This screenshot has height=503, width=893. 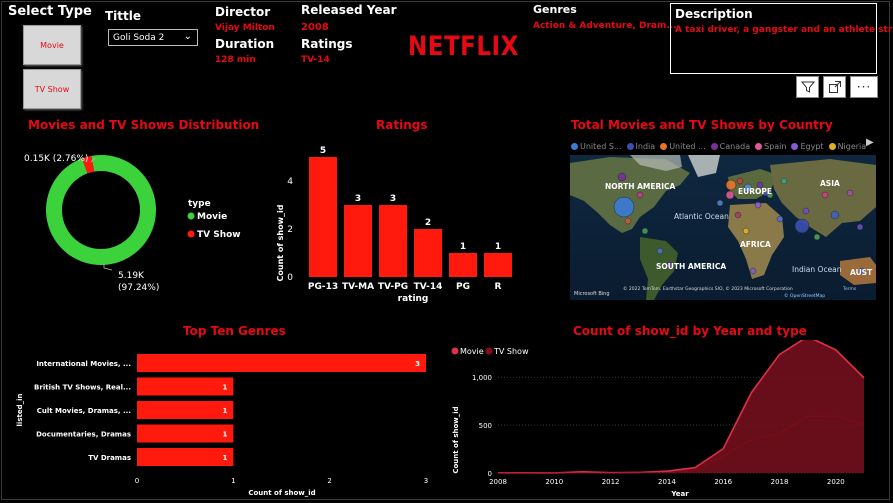 I want to click on ratings-ylabel: Count of show_id, so click(x=280, y=242).